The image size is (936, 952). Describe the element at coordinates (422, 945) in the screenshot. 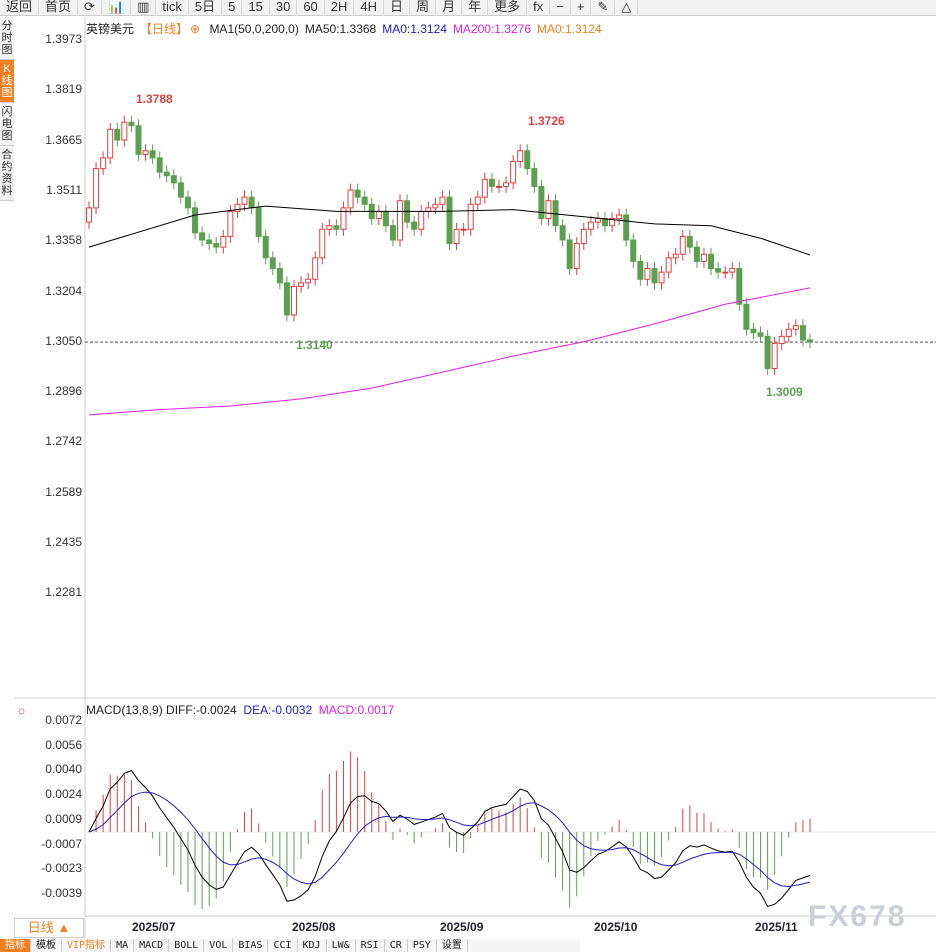

I see `indicator-tab: PSY` at that location.